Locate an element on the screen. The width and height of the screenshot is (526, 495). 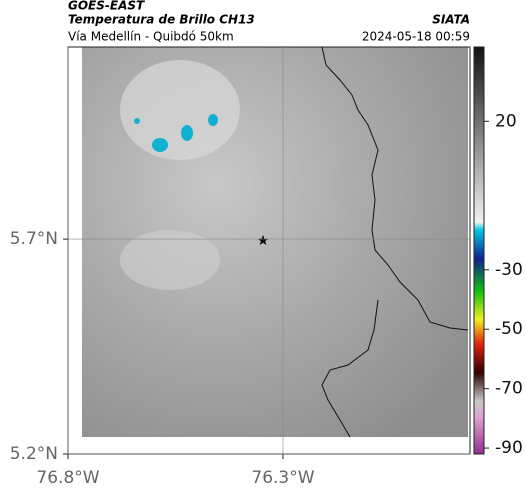
datetime: 2024-05-18 00:59 is located at coordinates (416, 37).